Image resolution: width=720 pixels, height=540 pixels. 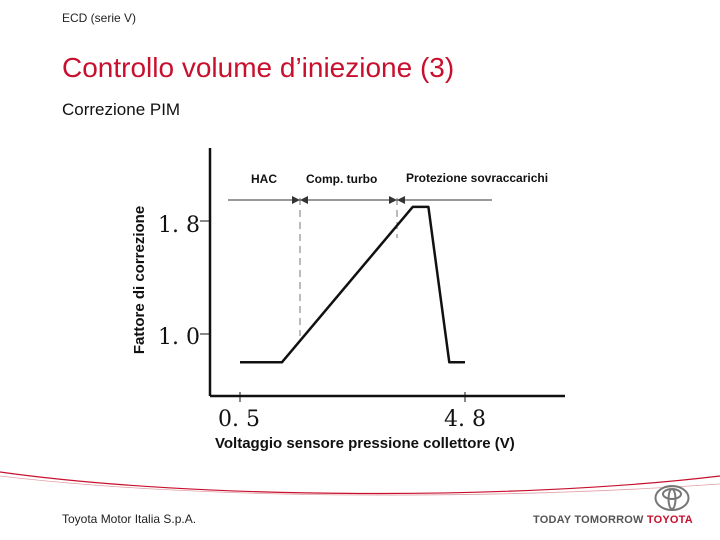 What do you see at coordinates (239, 419) in the screenshot?
I see `x-tick-label-1: 0. 5` at bounding box center [239, 419].